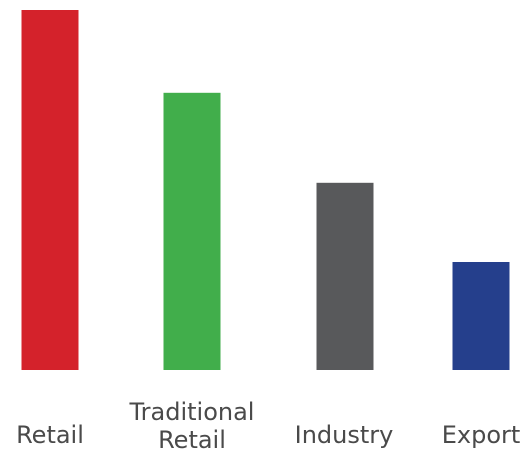 Image resolution: width=530 pixels, height=459 pixels. I want to click on category-label-traditional-retail: Traditional Retail, so click(192, 426).